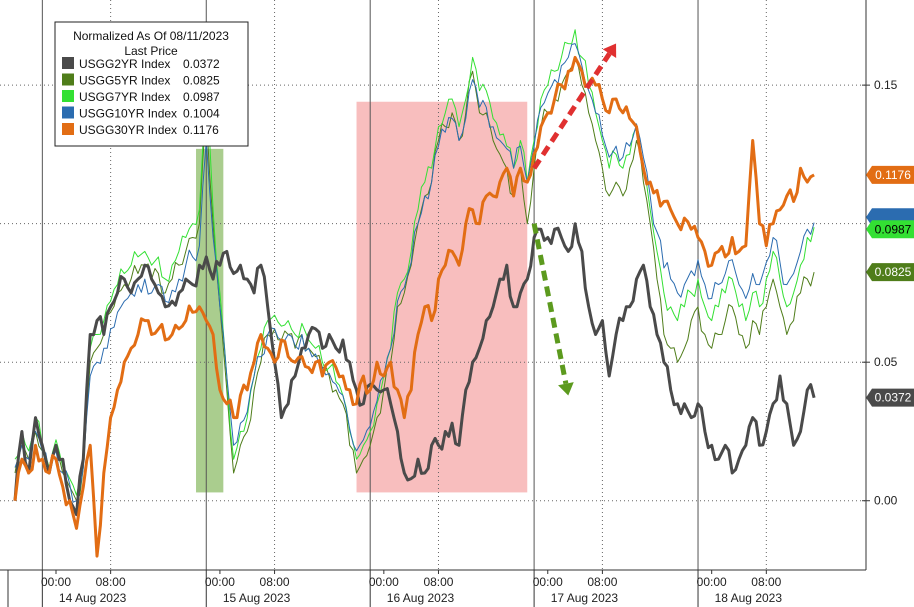 This screenshot has height=607, width=914. Describe the element at coordinates (749, 598) in the screenshot. I see `x-day-label: 18 Aug 2023` at that location.